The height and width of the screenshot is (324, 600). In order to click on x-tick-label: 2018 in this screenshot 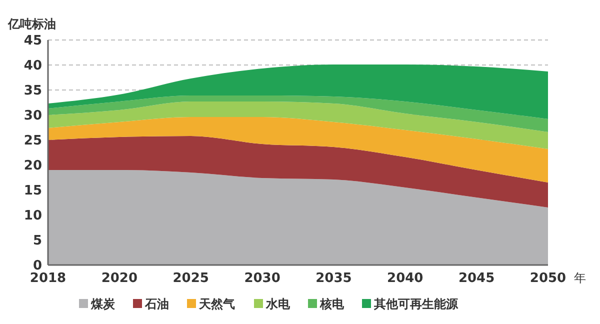, I will do `click(48, 278)`.